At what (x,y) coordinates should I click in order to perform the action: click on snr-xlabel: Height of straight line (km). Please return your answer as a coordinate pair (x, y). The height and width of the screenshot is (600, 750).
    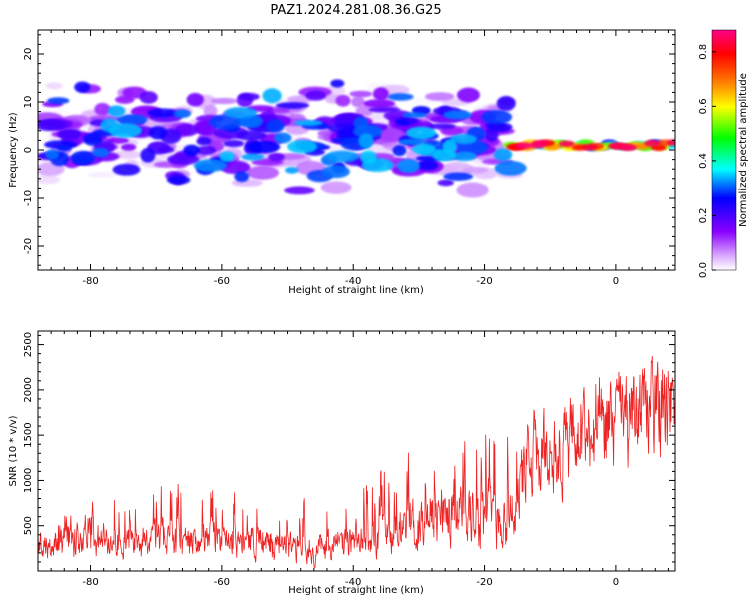
    Looking at the image, I should click on (356, 590).